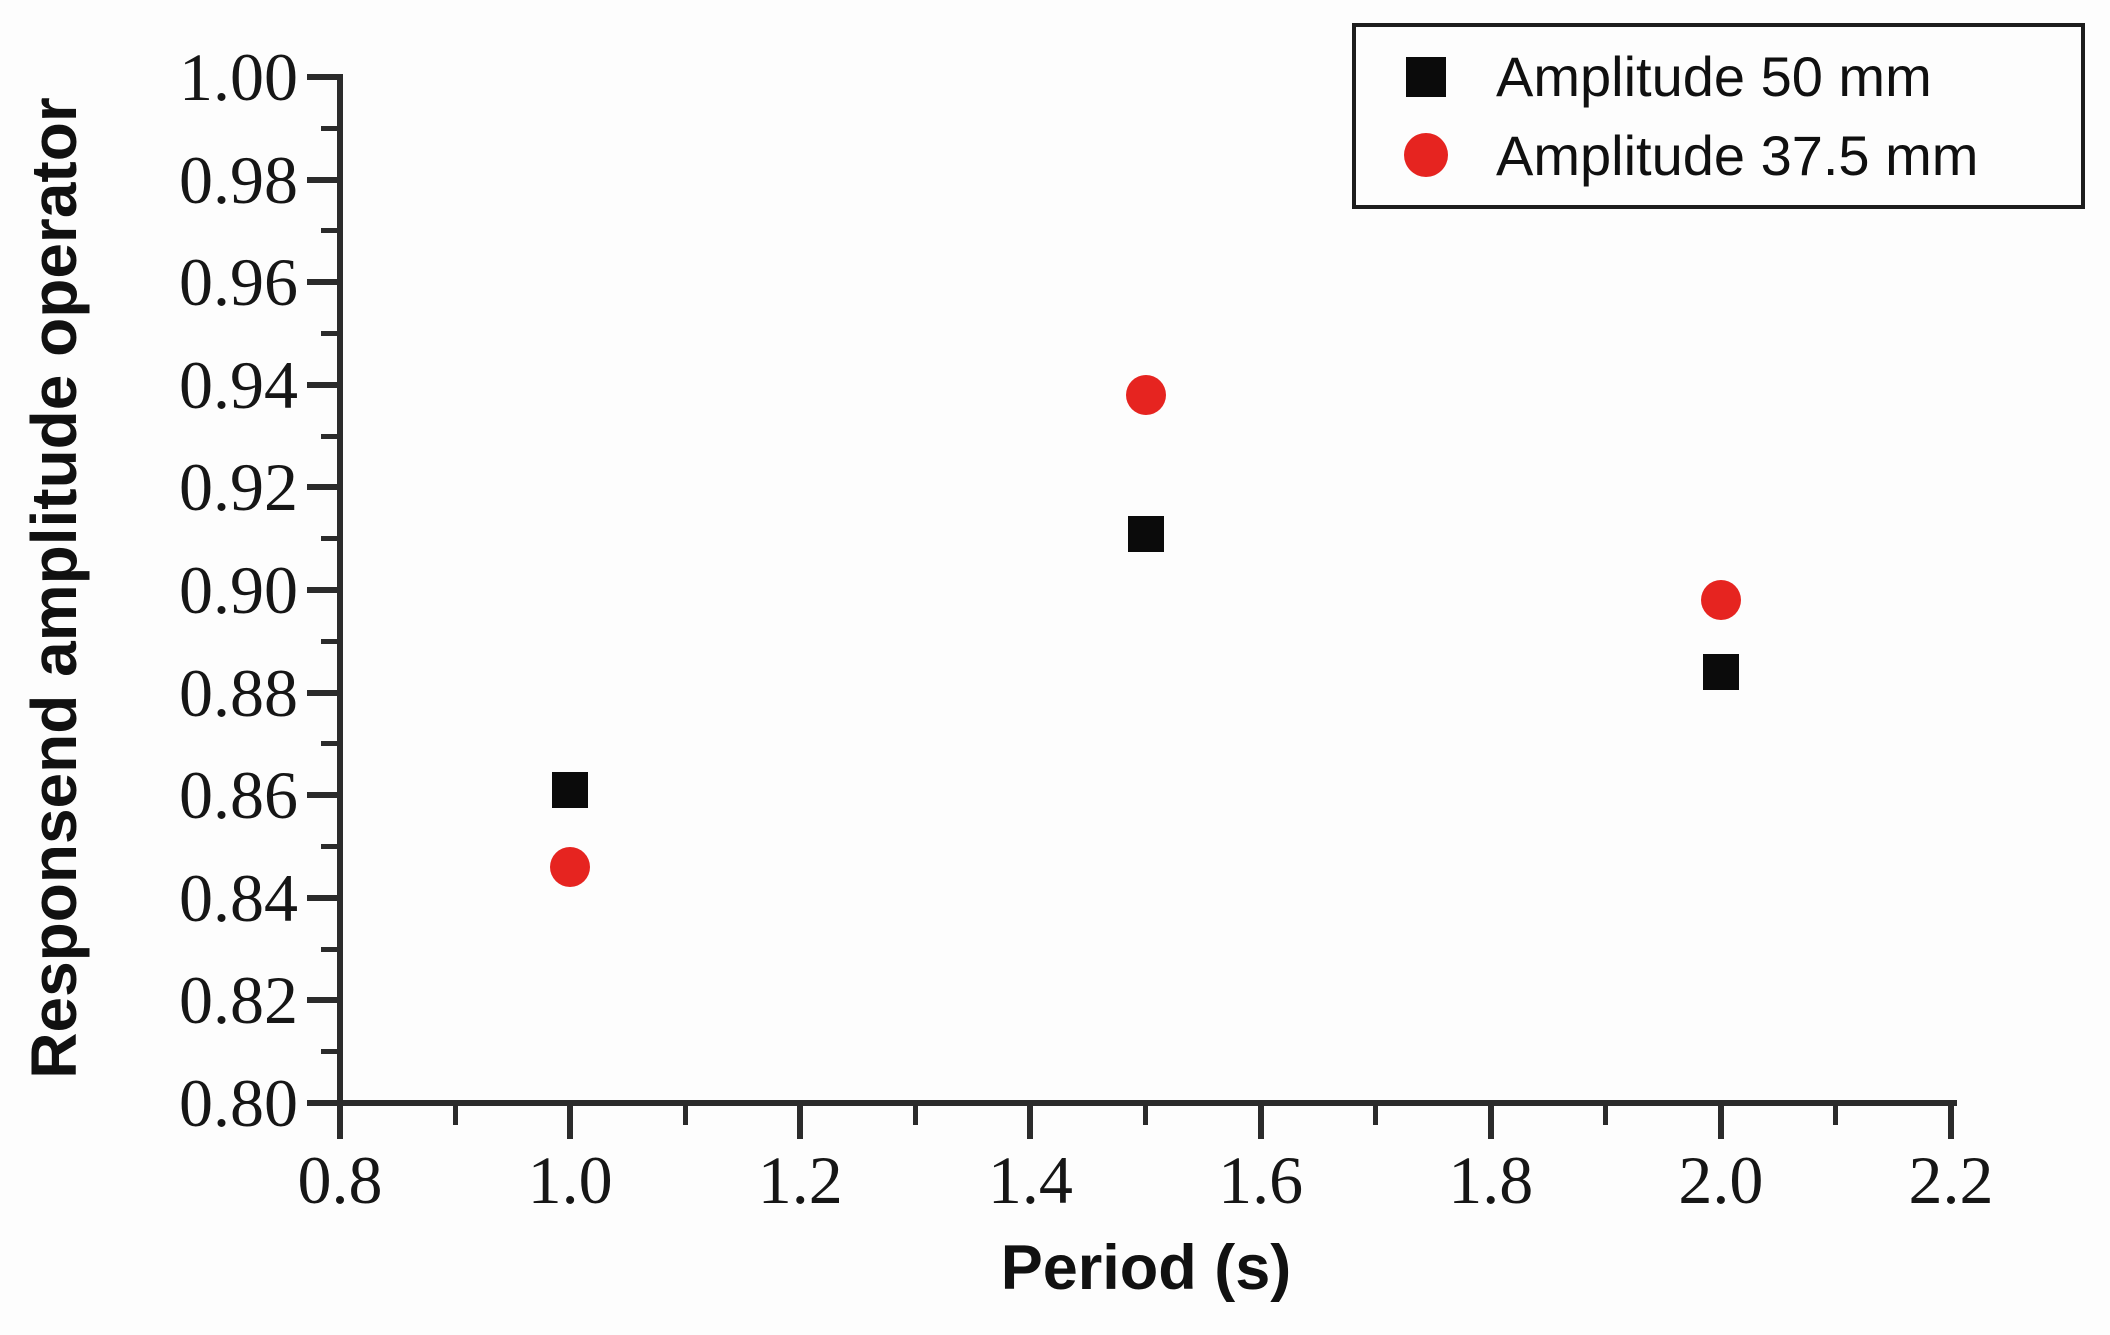 This screenshot has width=2110, height=1335. Describe the element at coordinates (570, 1180) in the screenshot. I see `x-tick-label: 1.0` at that location.